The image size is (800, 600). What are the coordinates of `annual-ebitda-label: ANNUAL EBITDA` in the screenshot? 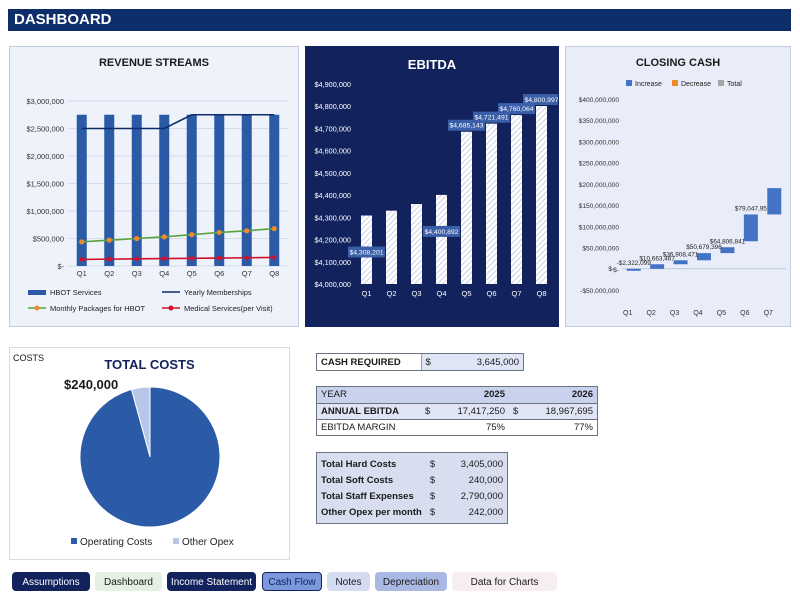 It's located at (360, 411).